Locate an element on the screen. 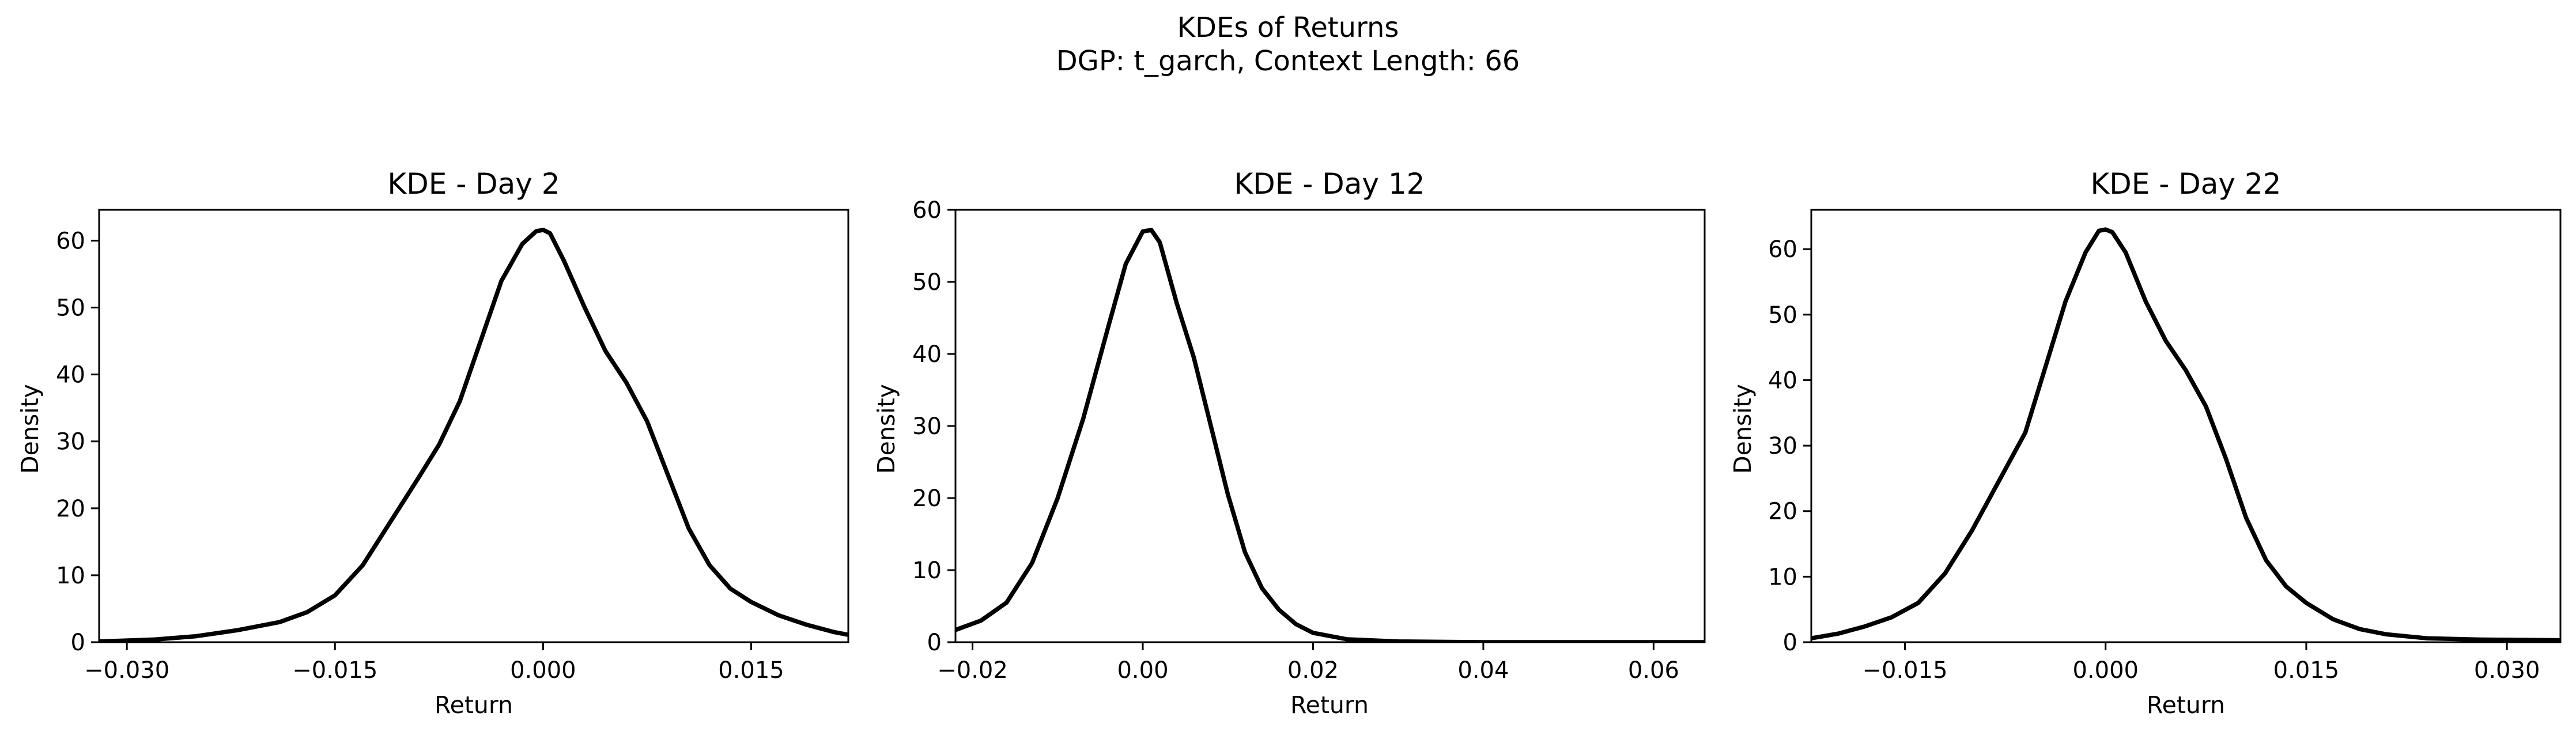 This screenshot has height=735, width=2576. figure-title-line-1: KDEs of Returns is located at coordinates (1288, 28).